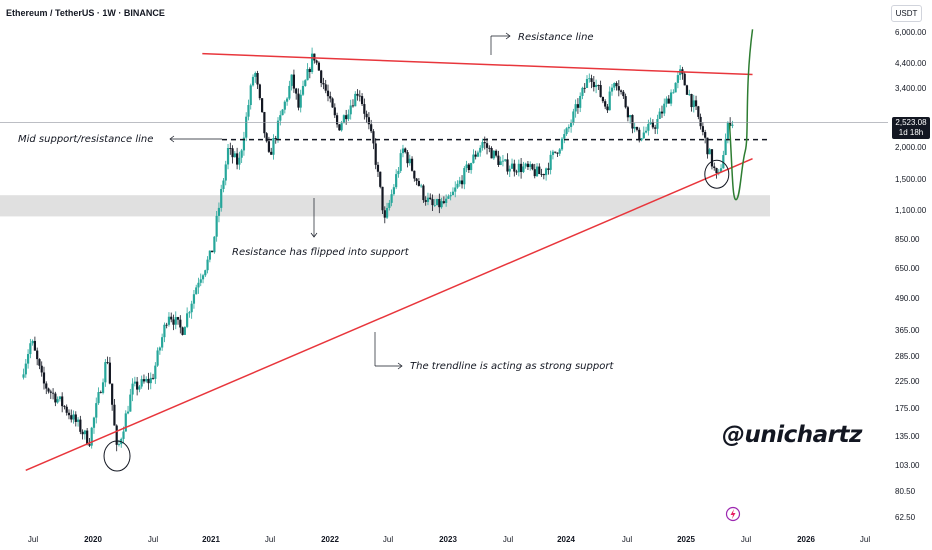 The image size is (932, 550). What do you see at coordinates (907, 465) in the screenshot?
I see `y-tick-label: 103.00` at bounding box center [907, 465].